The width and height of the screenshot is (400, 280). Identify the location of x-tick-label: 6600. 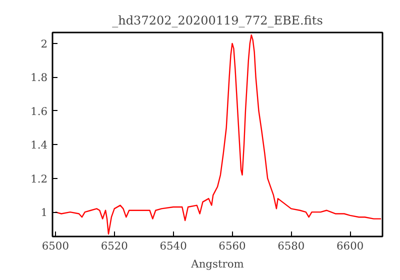
(350, 246).